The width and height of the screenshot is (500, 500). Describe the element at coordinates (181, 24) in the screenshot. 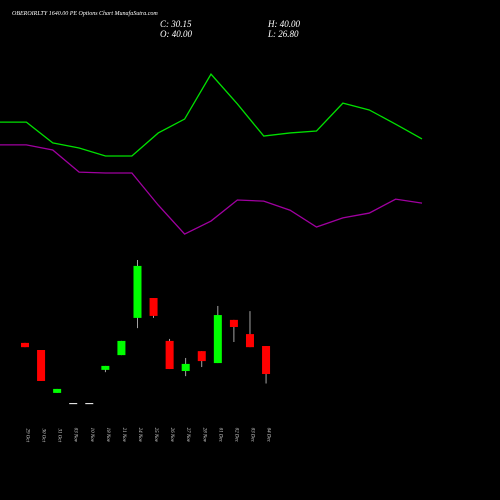

I see `ohlc-value: 30.15` at that location.